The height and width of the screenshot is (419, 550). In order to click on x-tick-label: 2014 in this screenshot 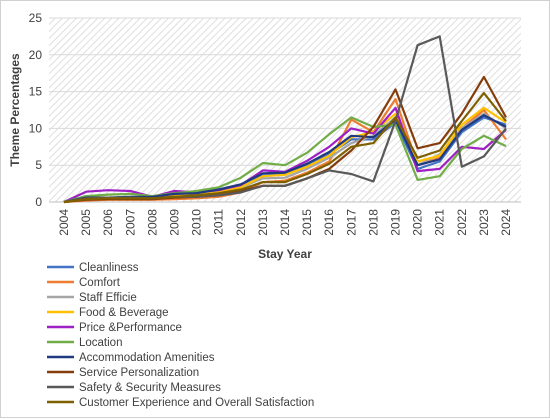, I will do `click(285, 222)`.